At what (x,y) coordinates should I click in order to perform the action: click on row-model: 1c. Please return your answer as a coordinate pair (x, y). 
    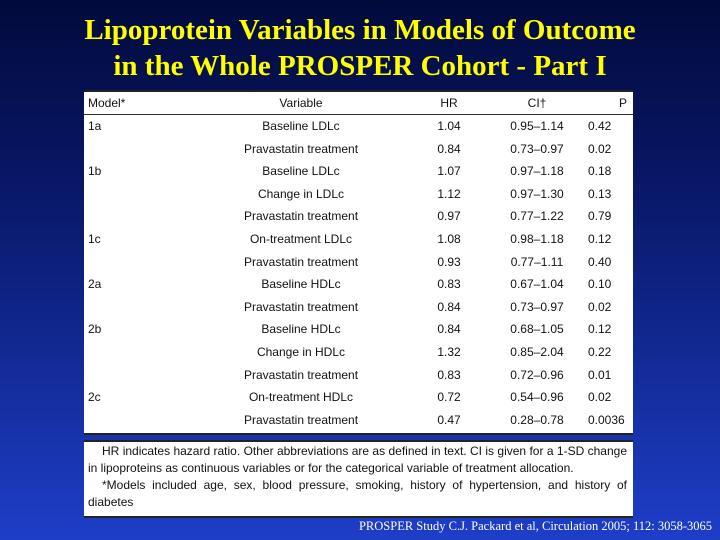
    Looking at the image, I should click on (94, 239).